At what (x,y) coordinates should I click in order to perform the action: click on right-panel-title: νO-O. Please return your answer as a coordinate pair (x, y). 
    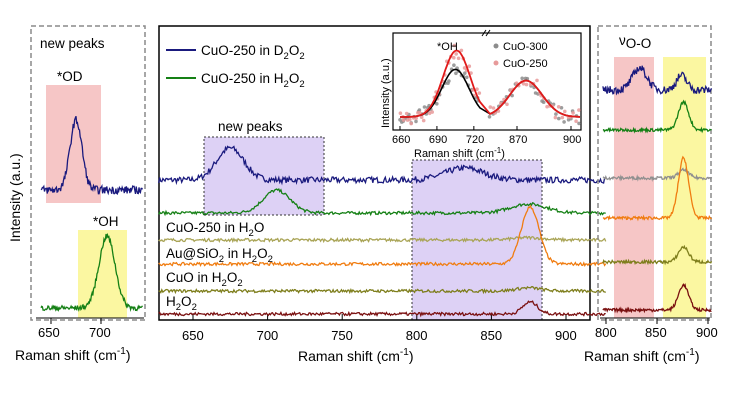
    Looking at the image, I should click on (635, 42).